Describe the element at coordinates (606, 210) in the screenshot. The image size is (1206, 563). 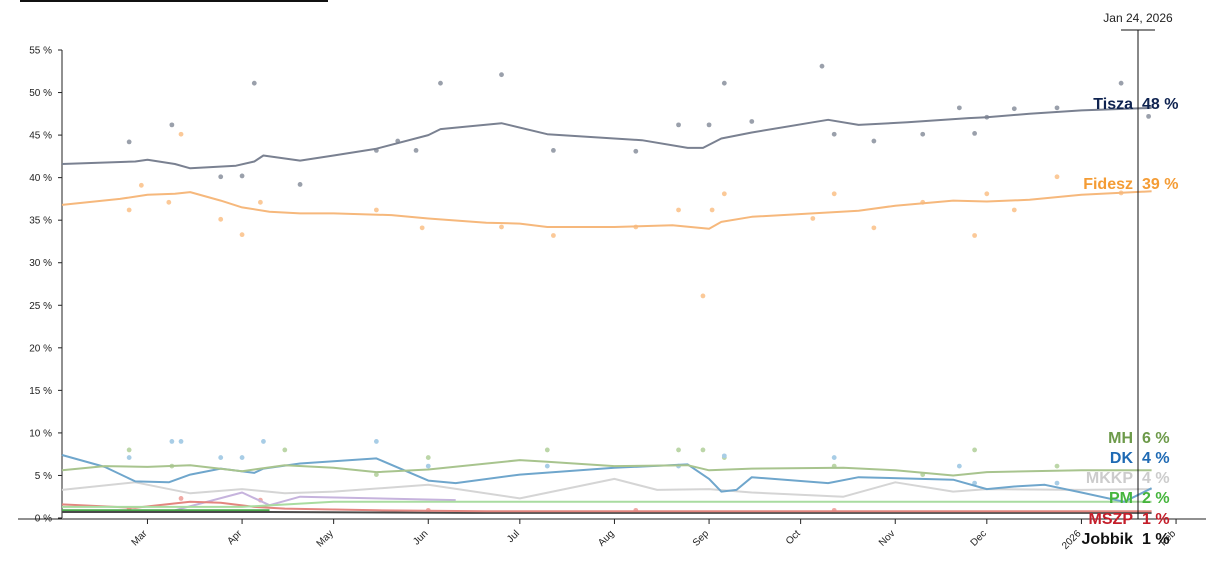
I see `trend-line-fidesz` at that location.